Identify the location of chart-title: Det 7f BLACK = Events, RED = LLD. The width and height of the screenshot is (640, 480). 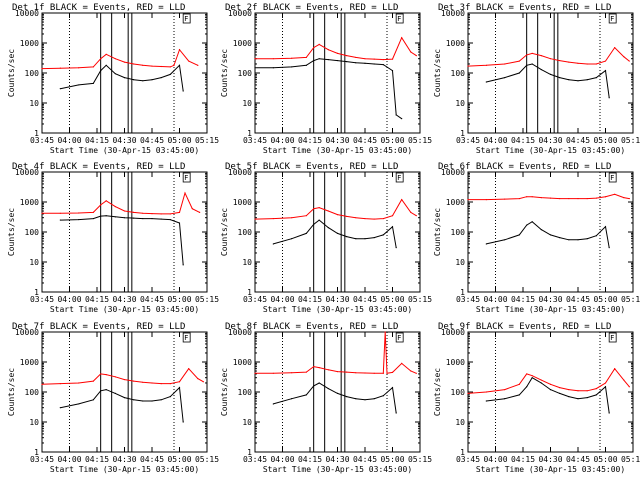
(98, 327).